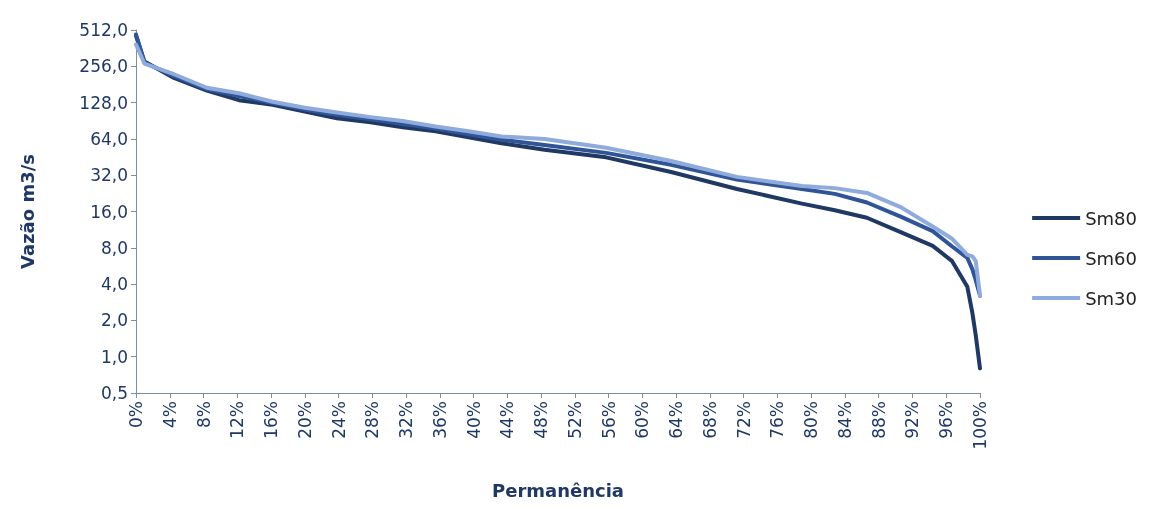  Describe the element at coordinates (114, 247) in the screenshot. I see `y-tick-label: 8,0` at that location.